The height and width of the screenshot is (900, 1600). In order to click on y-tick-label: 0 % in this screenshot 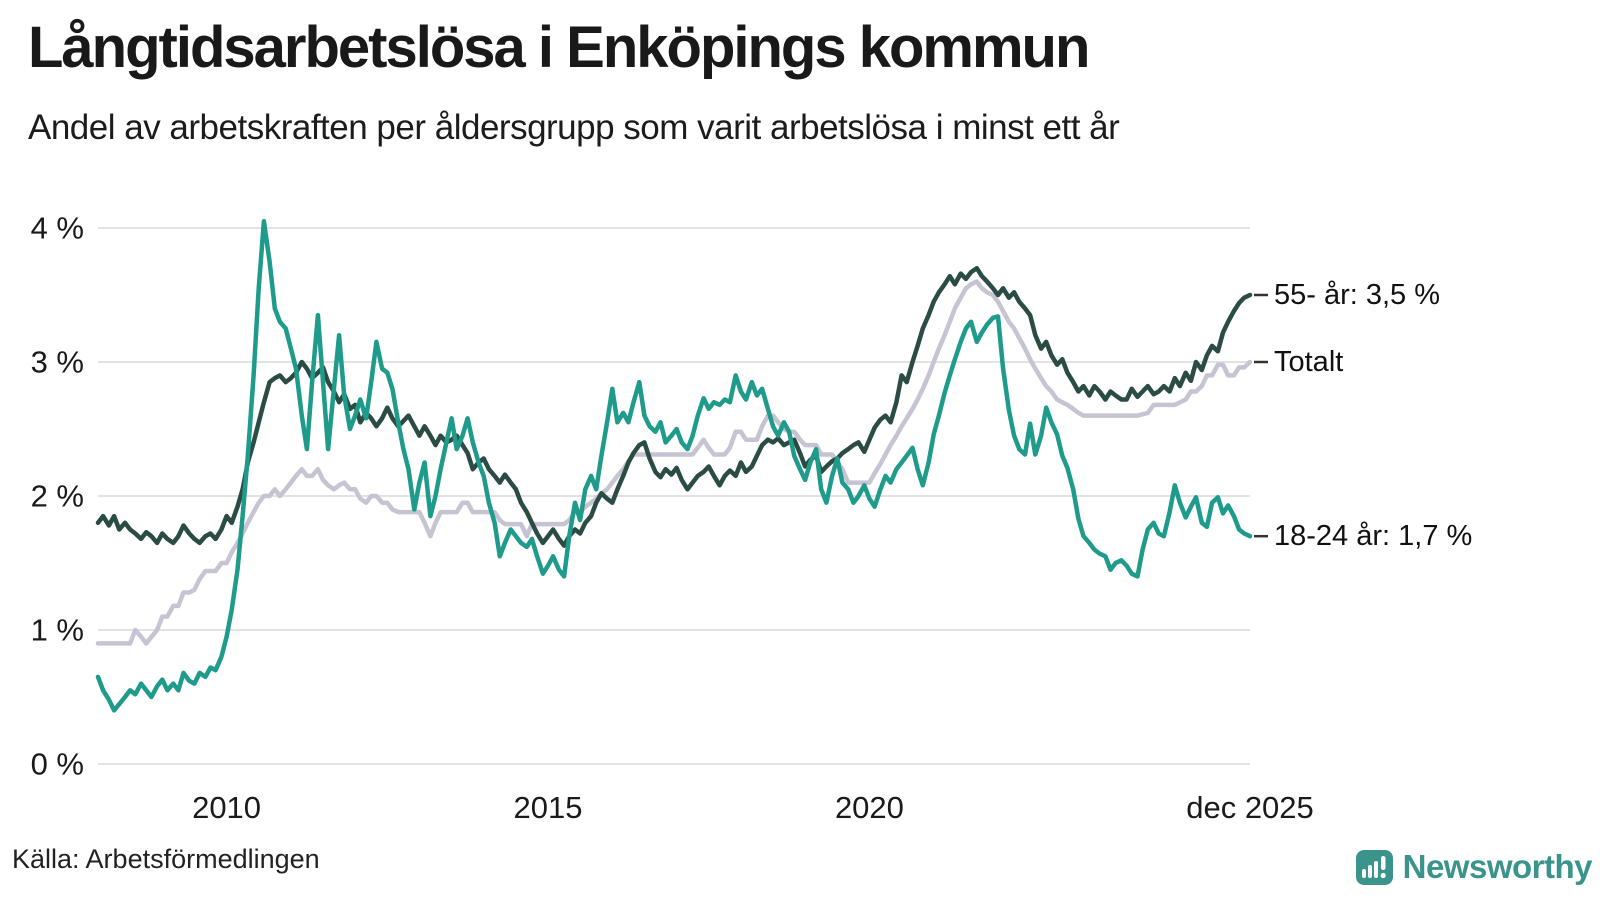, I will do `click(57, 764)`.